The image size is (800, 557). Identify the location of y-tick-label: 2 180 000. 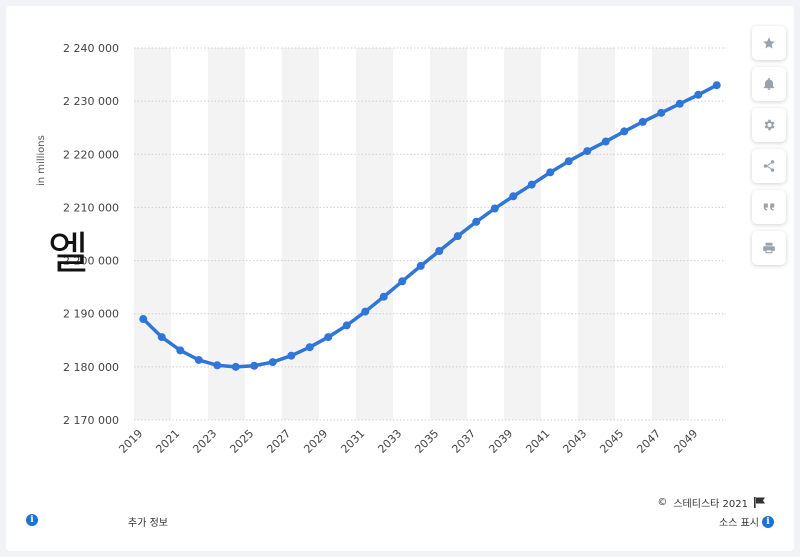
(91, 367).